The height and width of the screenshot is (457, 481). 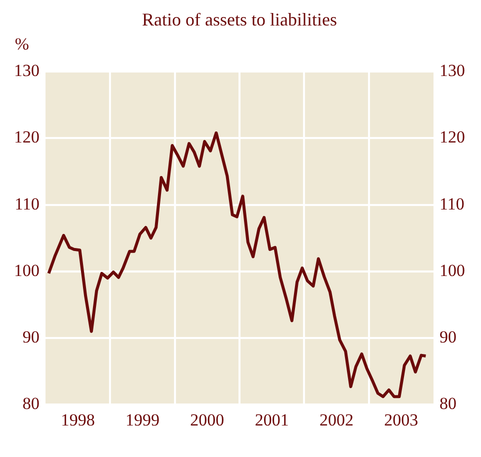 What do you see at coordinates (31, 336) in the screenshot?
I see `y-tick-label: 90` at bounding box center [31, 336].